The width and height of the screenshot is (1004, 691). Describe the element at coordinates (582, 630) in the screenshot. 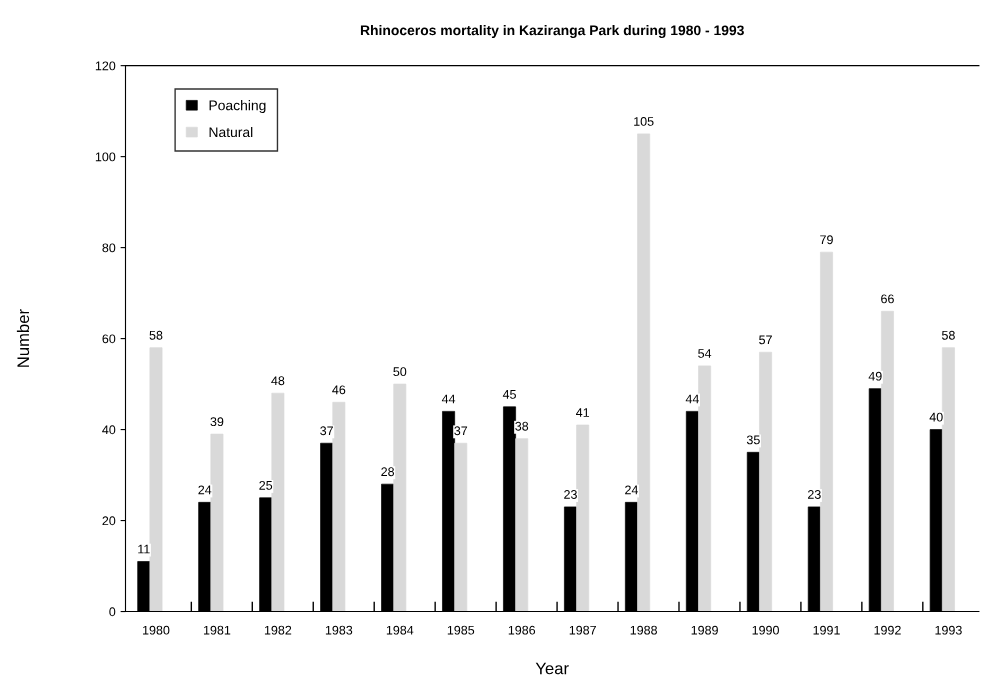

I see `x-tick-label: 1987` at that location.